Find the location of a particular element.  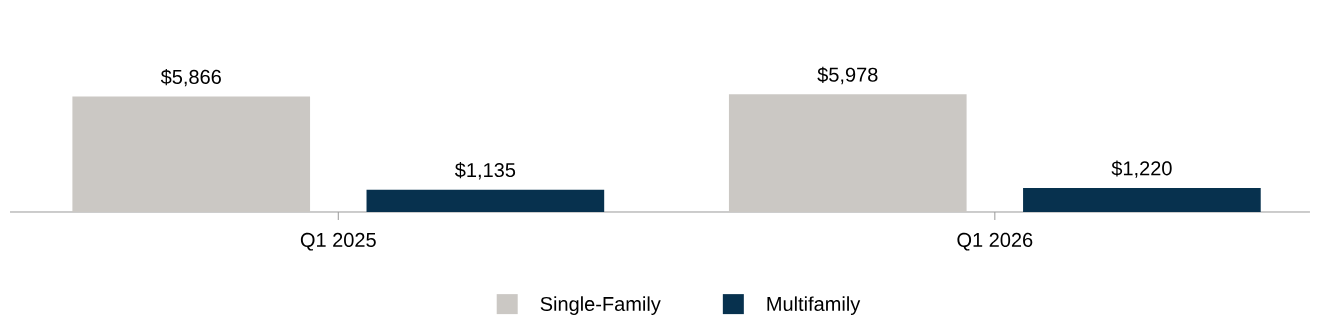

data-label: $5,978 is located at coordinates (847, 75).